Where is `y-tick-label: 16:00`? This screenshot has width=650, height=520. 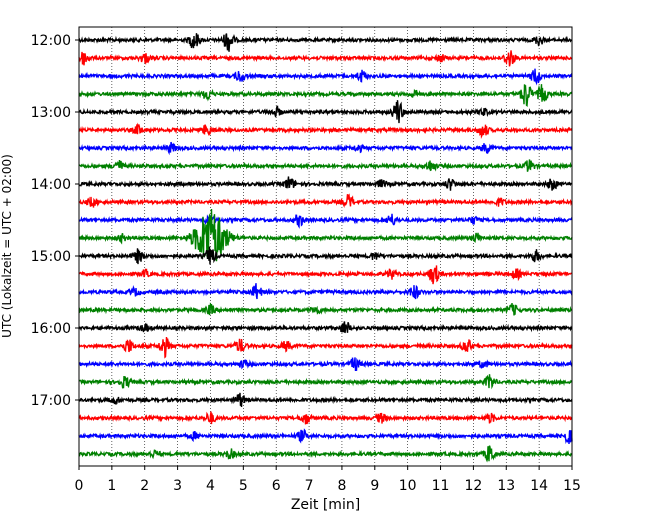 y-tick-label: 16:00 is located at coordinates (51, 329).